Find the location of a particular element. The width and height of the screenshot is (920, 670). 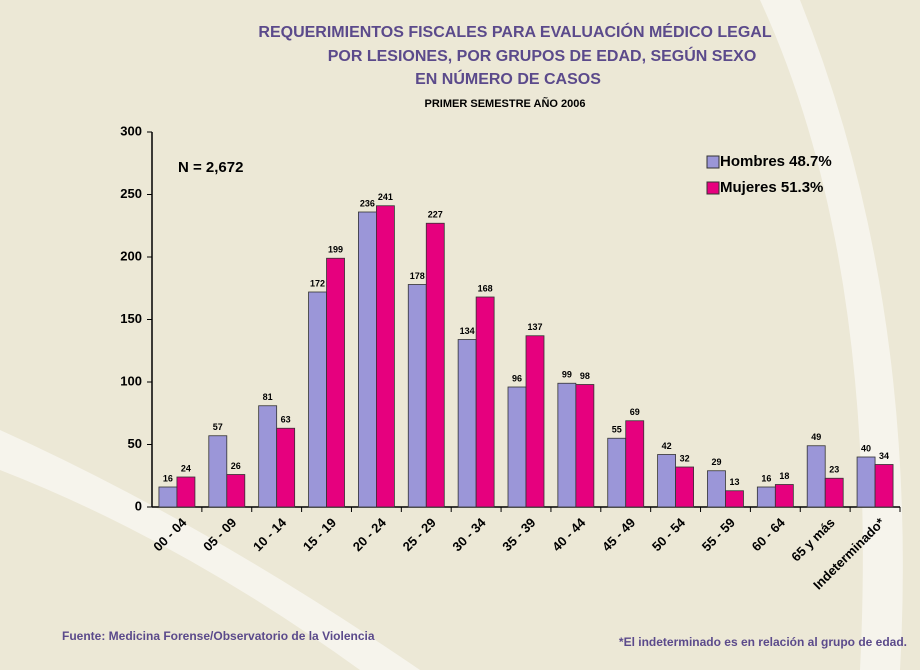

value-label: 29 is located at coordinates (716, 462).